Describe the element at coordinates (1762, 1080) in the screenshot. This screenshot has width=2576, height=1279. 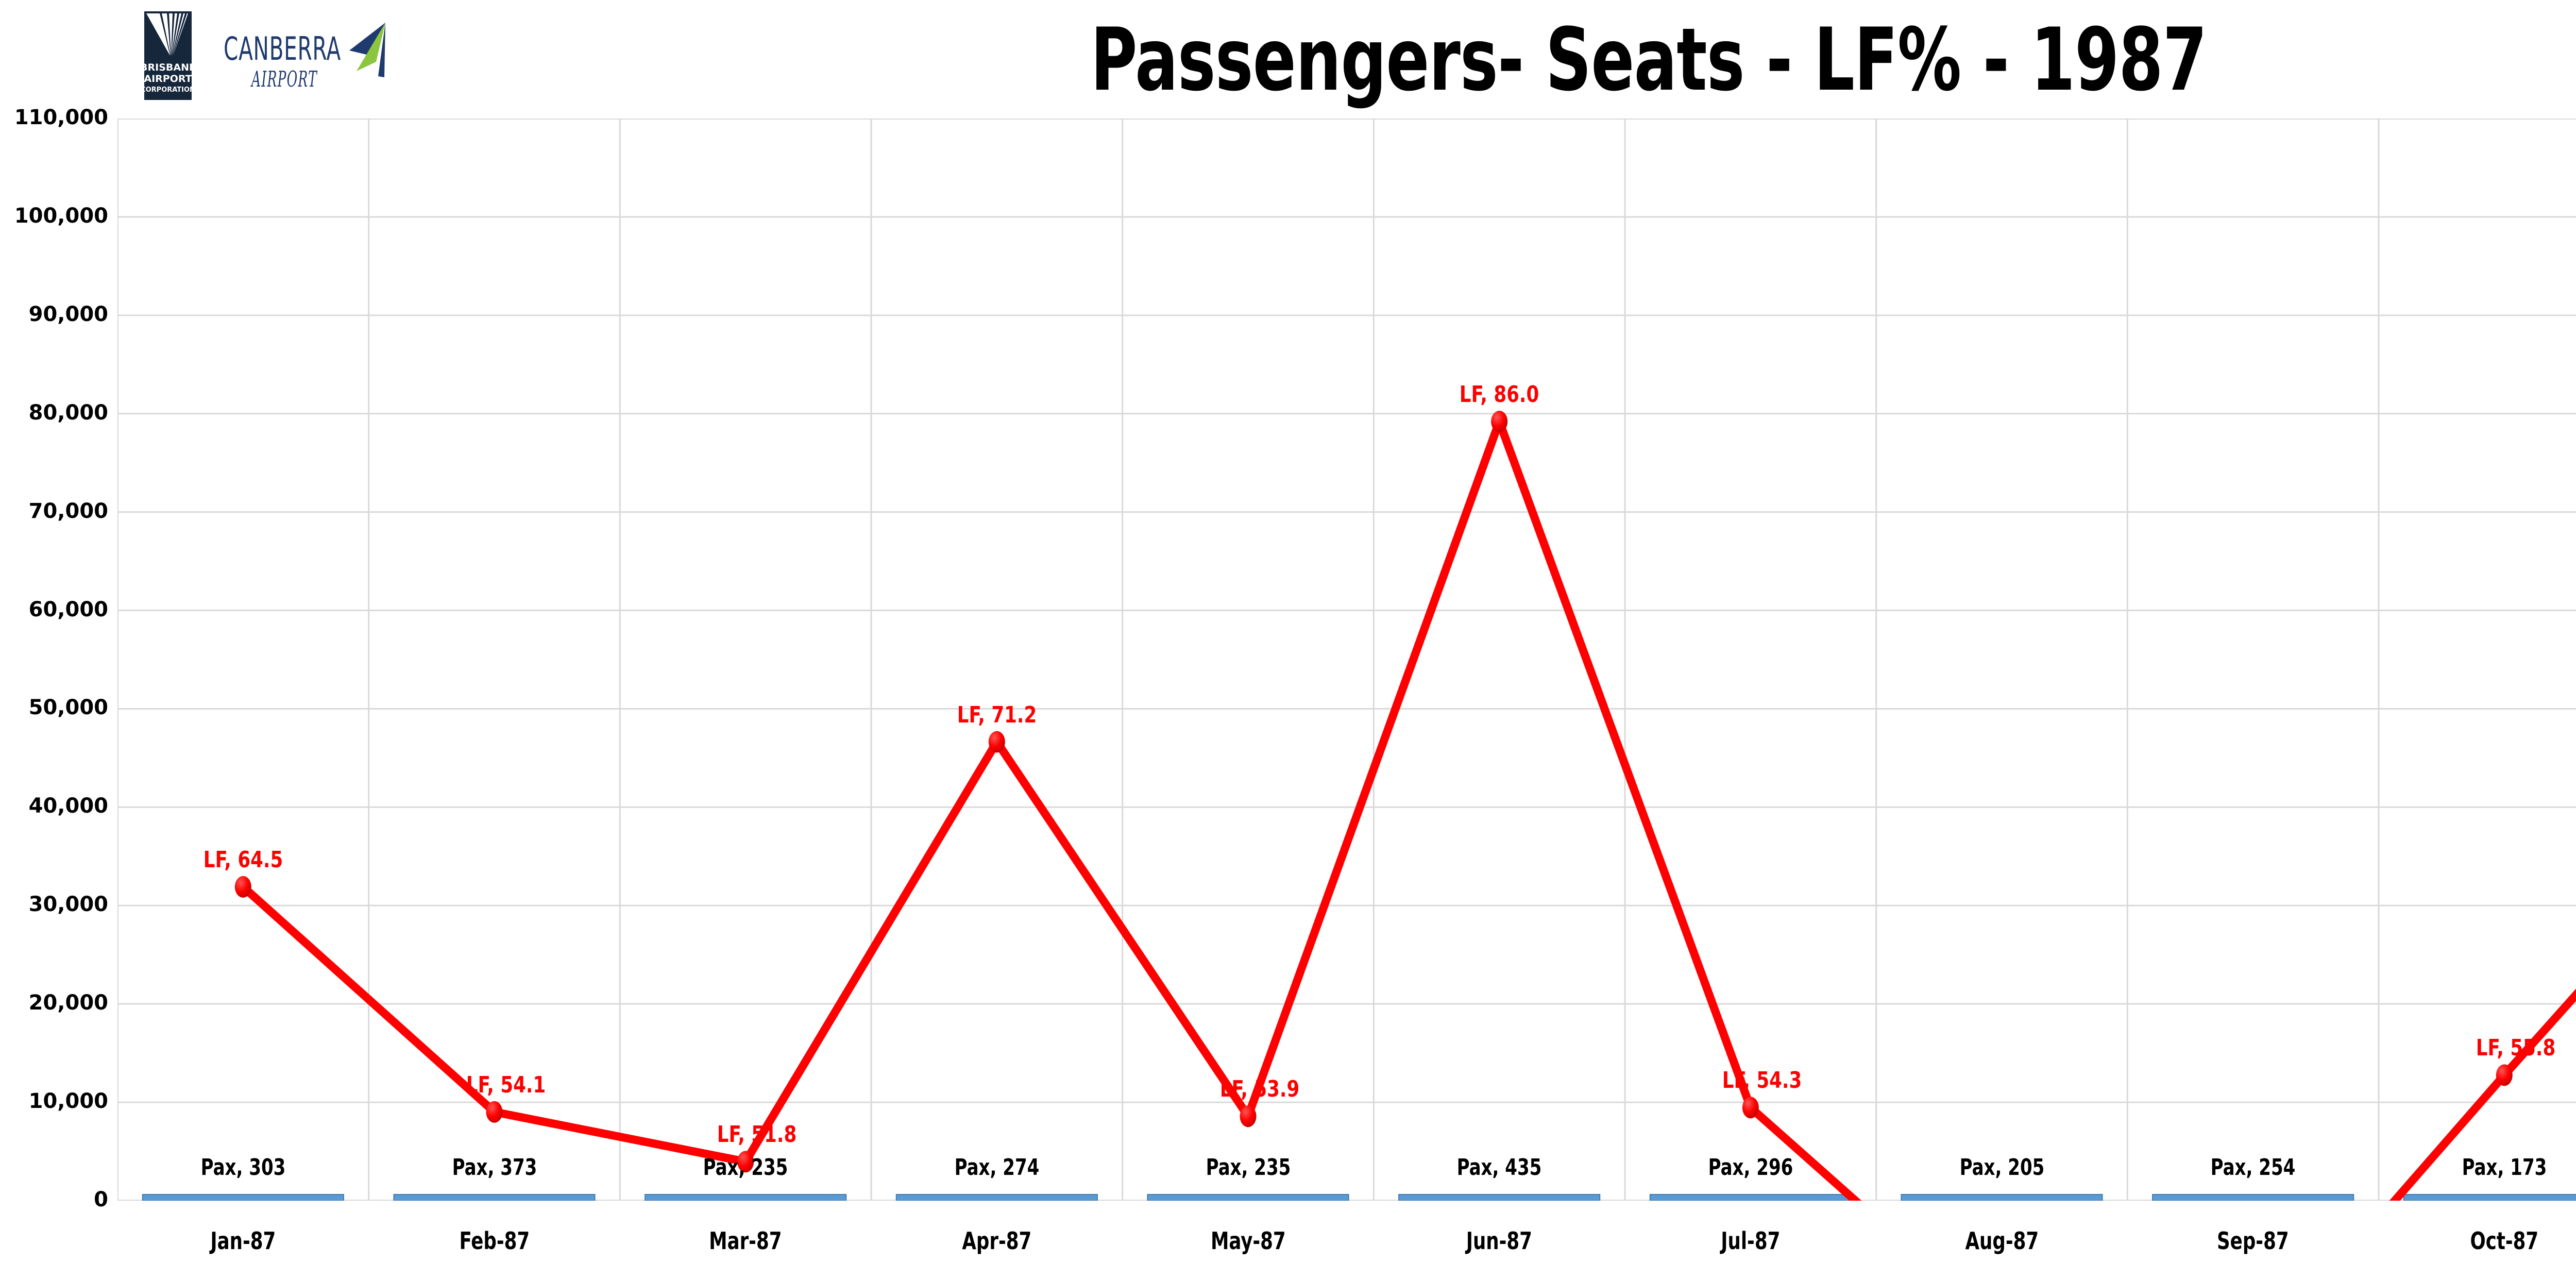
I see `lf-data-label: LF, 54.3` at that location.